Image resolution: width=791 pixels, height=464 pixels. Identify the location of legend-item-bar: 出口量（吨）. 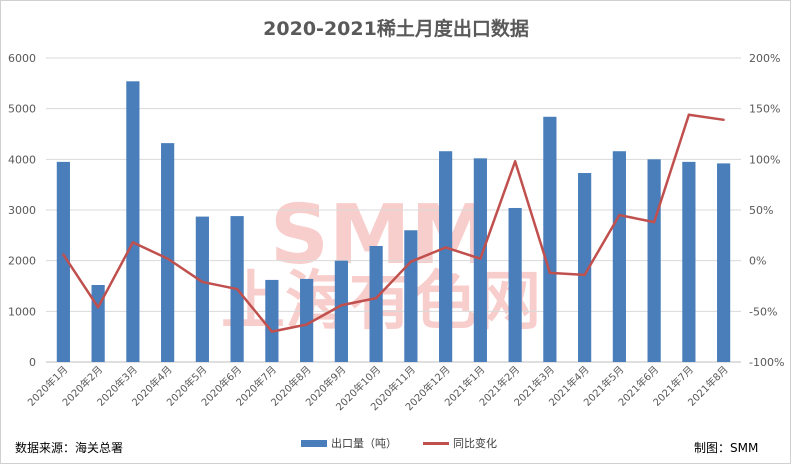
(349, 443).